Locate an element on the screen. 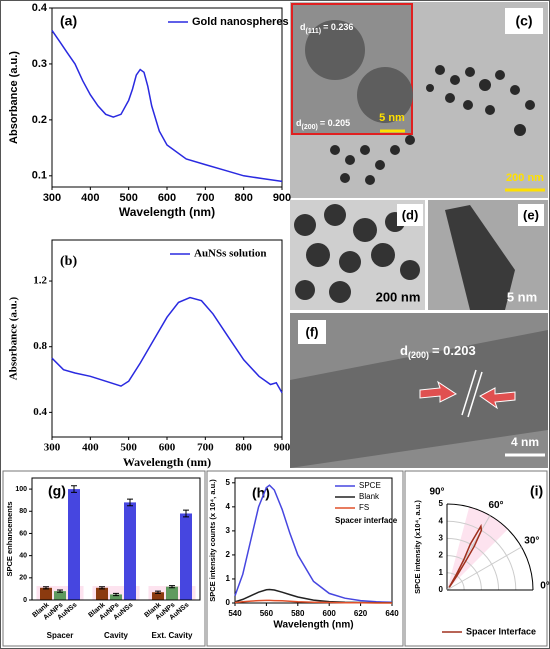 This screenshot has width=550, height=649. d-value: = 0.236 is located at coordinates (338, 27).